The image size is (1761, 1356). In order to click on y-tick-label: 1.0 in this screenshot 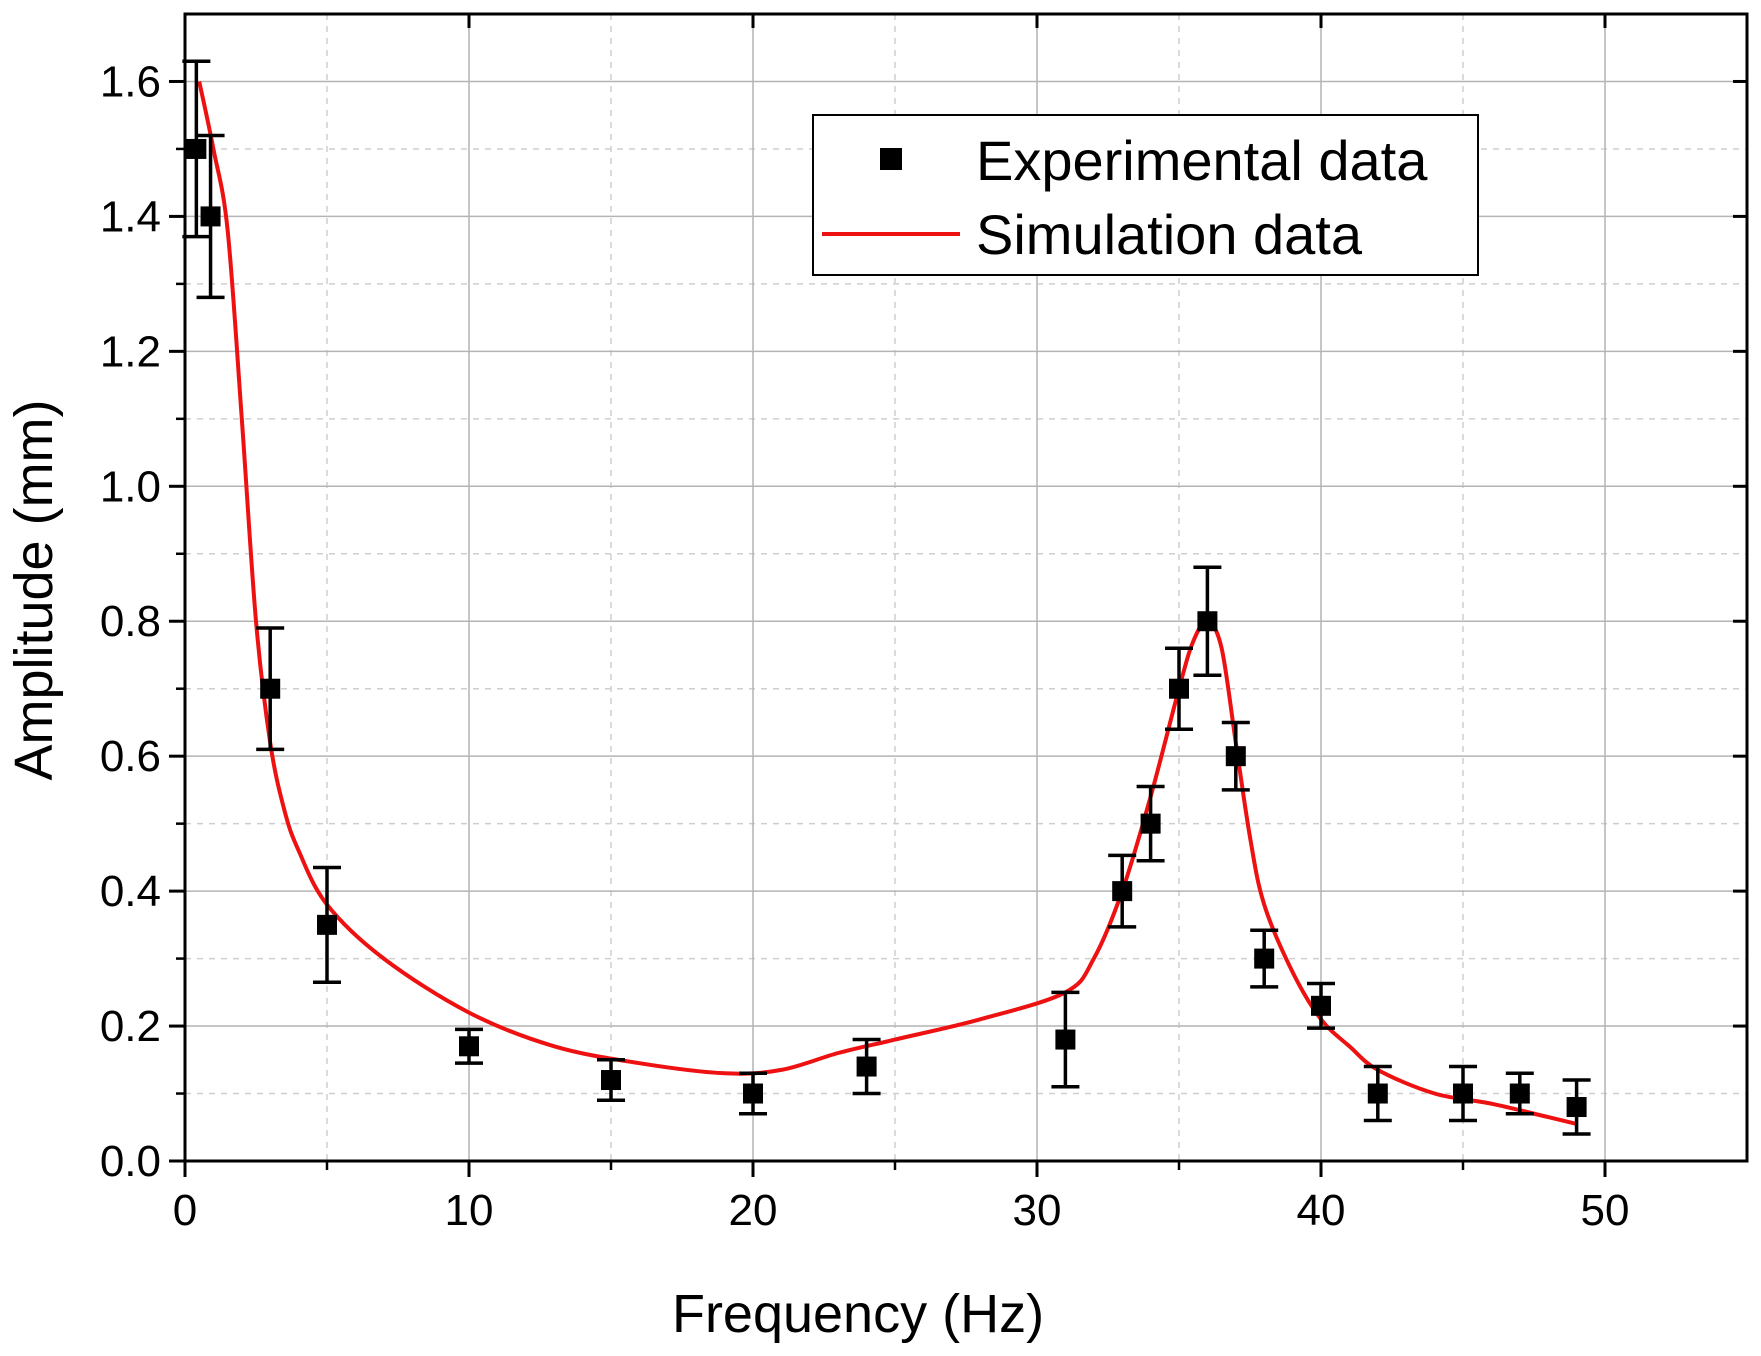, I will do `click(130, 486)`.